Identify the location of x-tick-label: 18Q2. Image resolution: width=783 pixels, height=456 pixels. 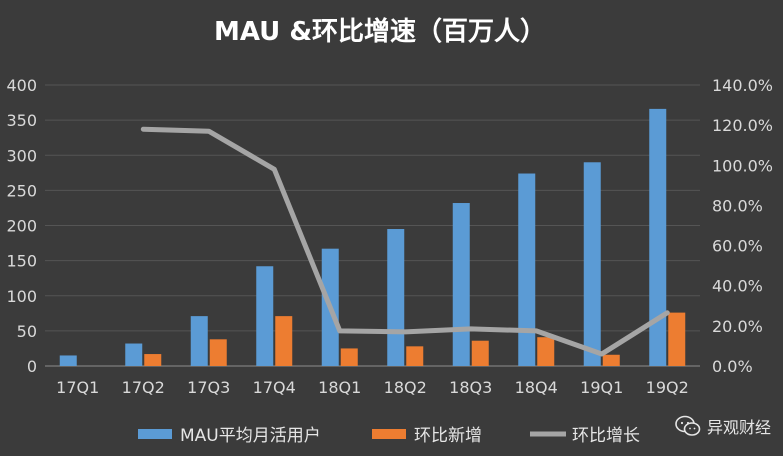
(405, 387).